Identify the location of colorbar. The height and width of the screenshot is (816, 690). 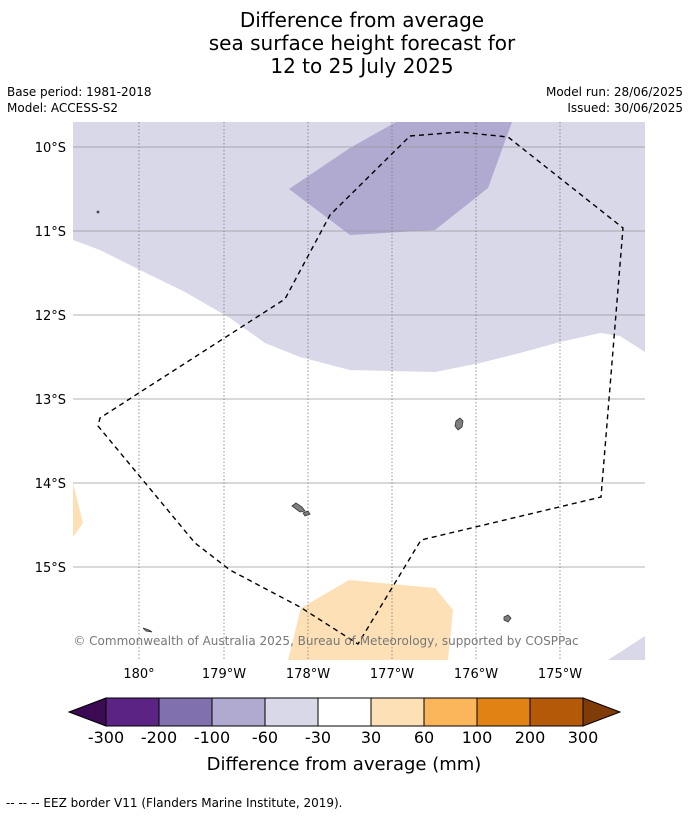
(344, 712).